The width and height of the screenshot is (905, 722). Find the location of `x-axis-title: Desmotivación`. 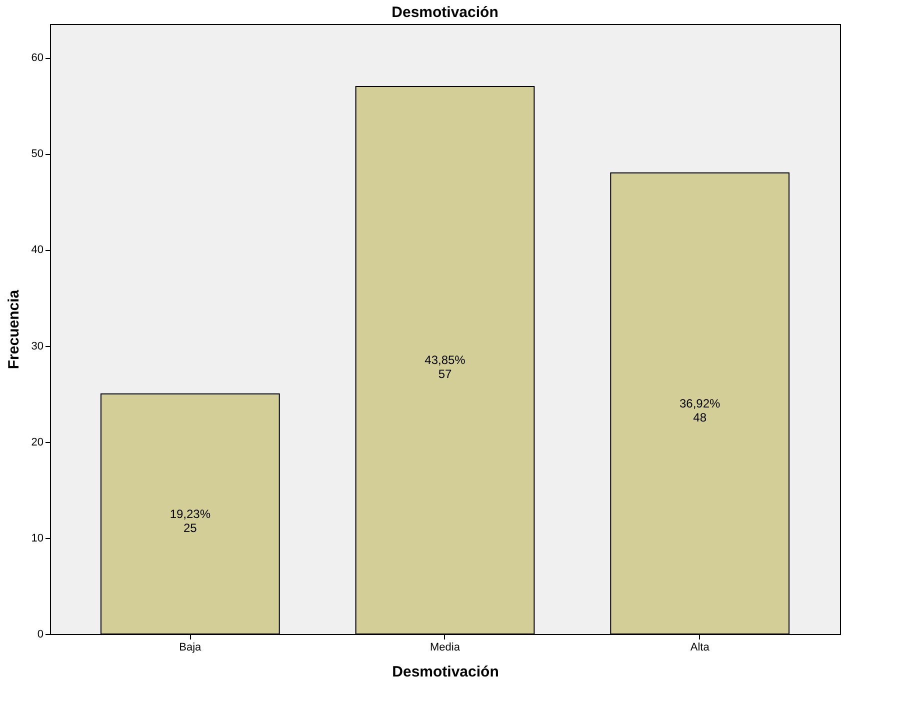

x-axis-title: Desmotivación is located at coordinates (445, 672).